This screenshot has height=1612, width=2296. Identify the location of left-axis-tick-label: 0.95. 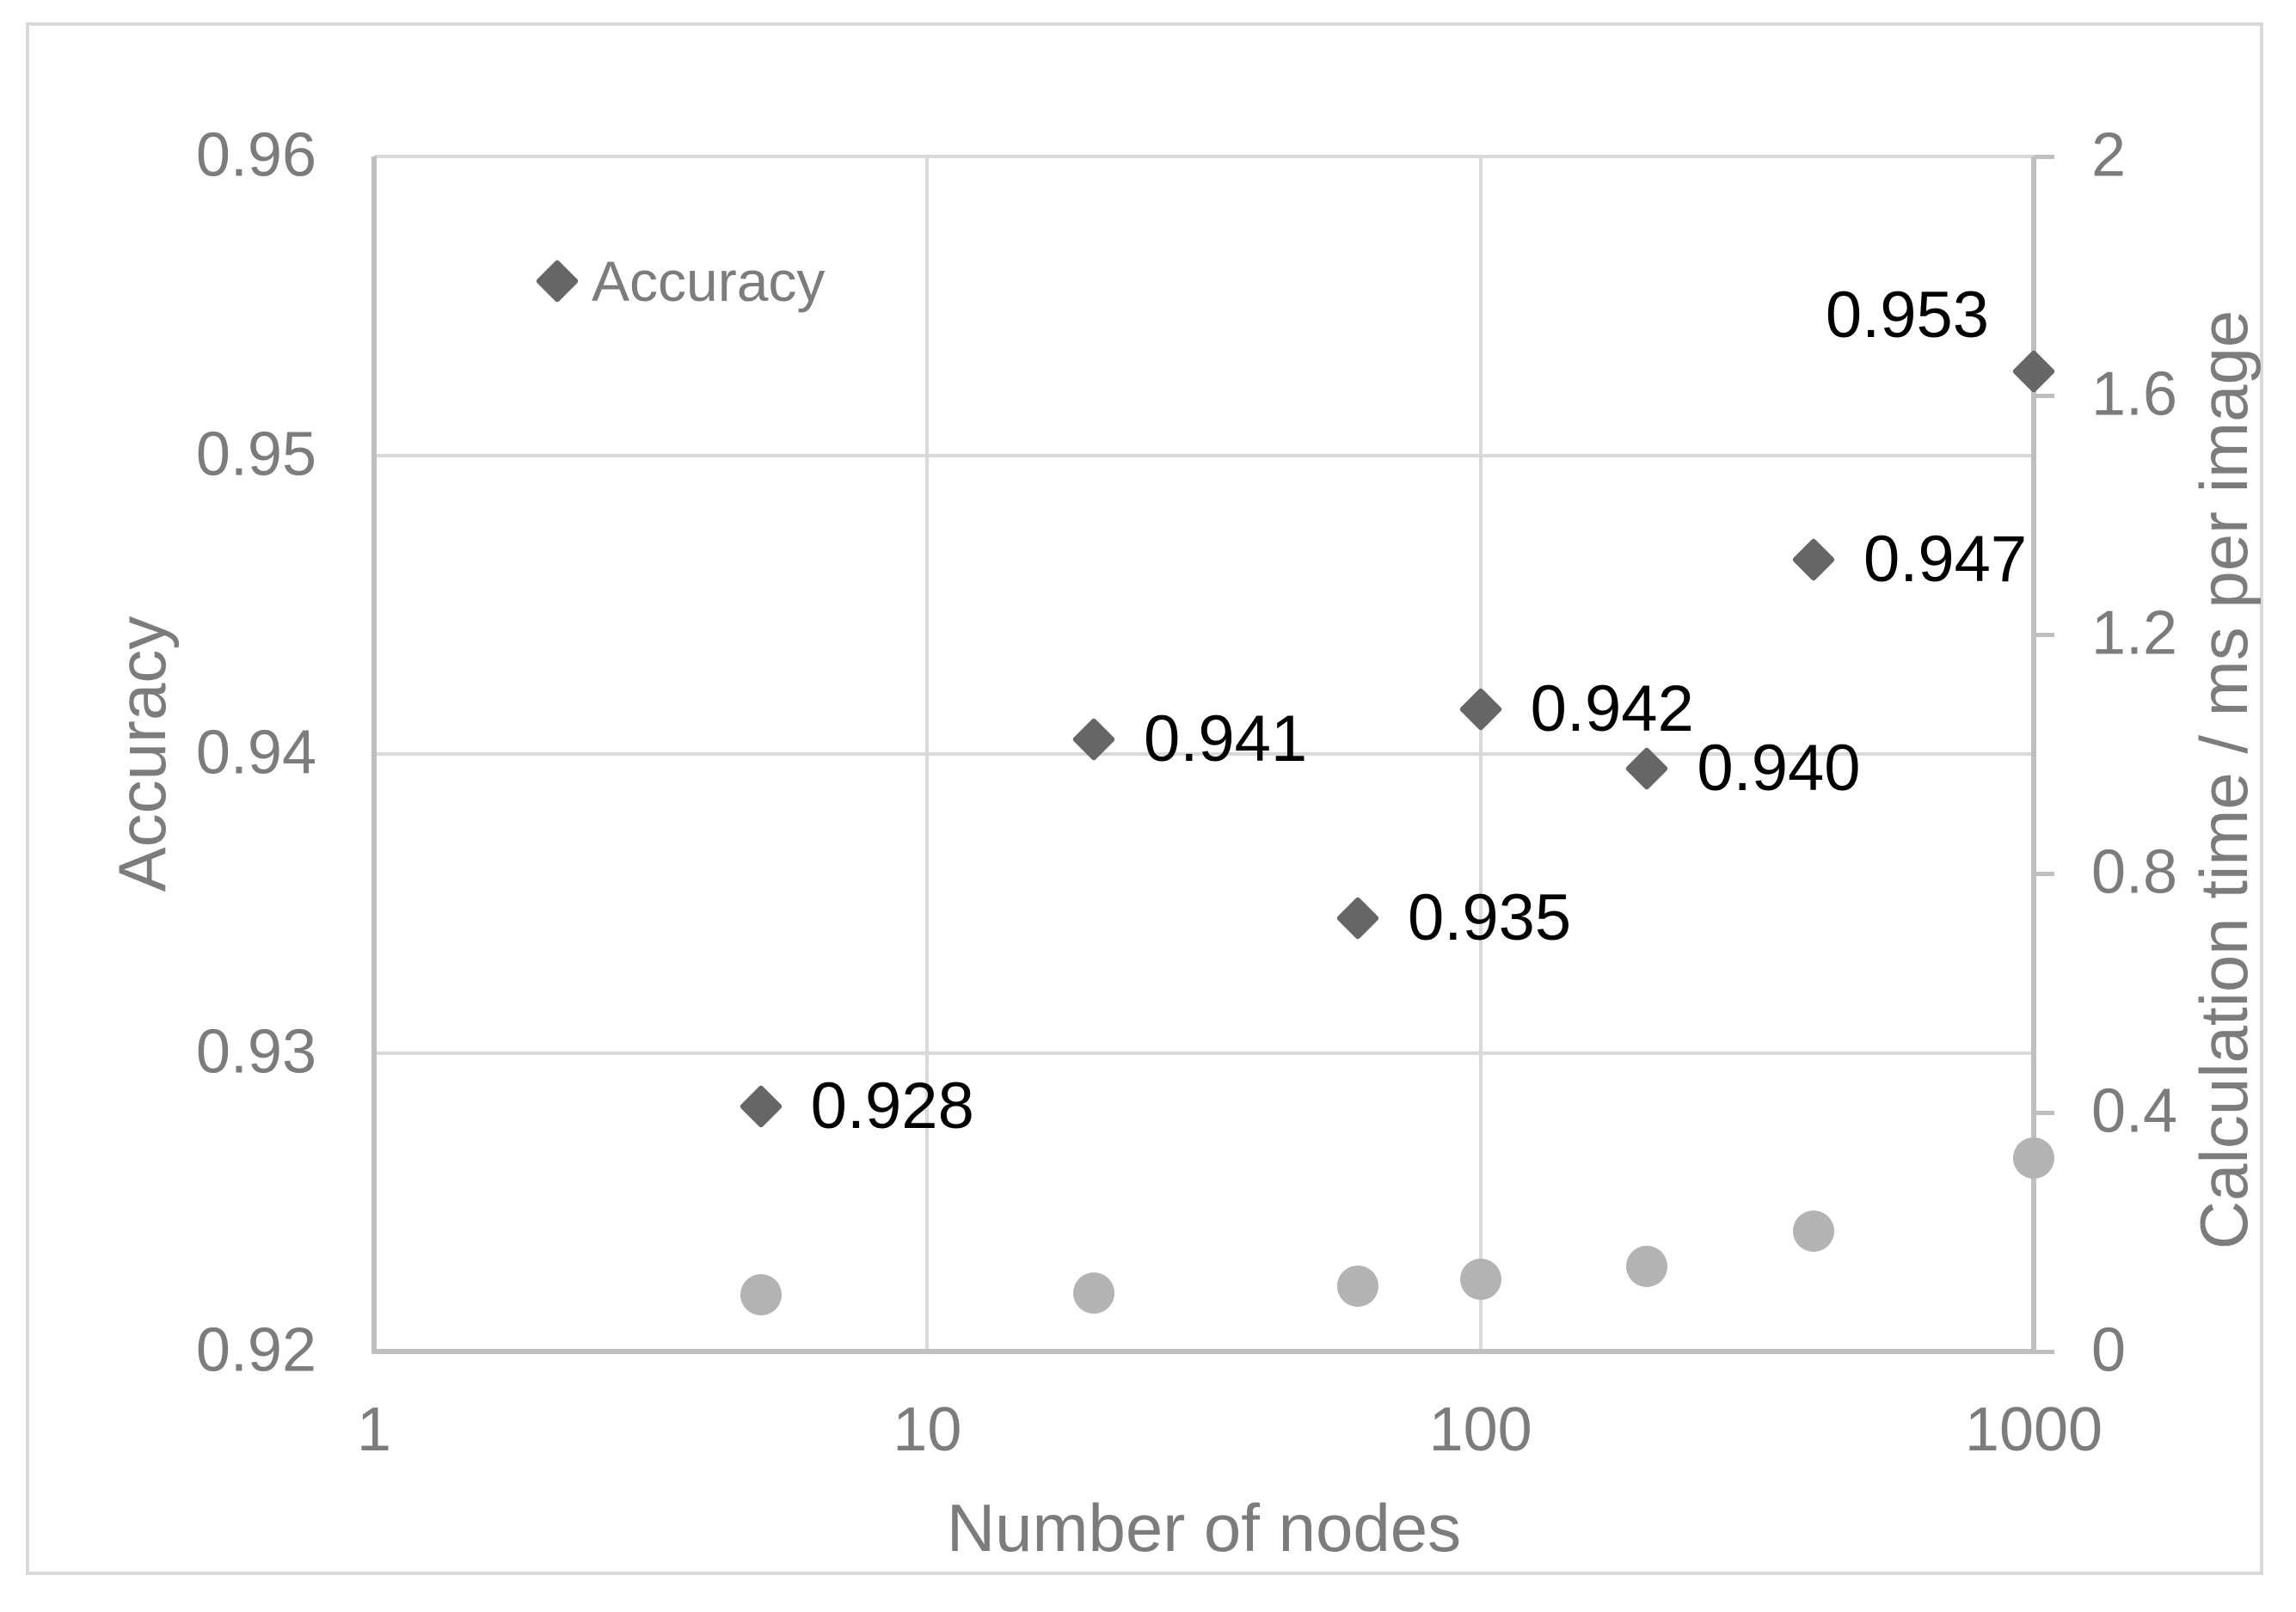
(255, 454).